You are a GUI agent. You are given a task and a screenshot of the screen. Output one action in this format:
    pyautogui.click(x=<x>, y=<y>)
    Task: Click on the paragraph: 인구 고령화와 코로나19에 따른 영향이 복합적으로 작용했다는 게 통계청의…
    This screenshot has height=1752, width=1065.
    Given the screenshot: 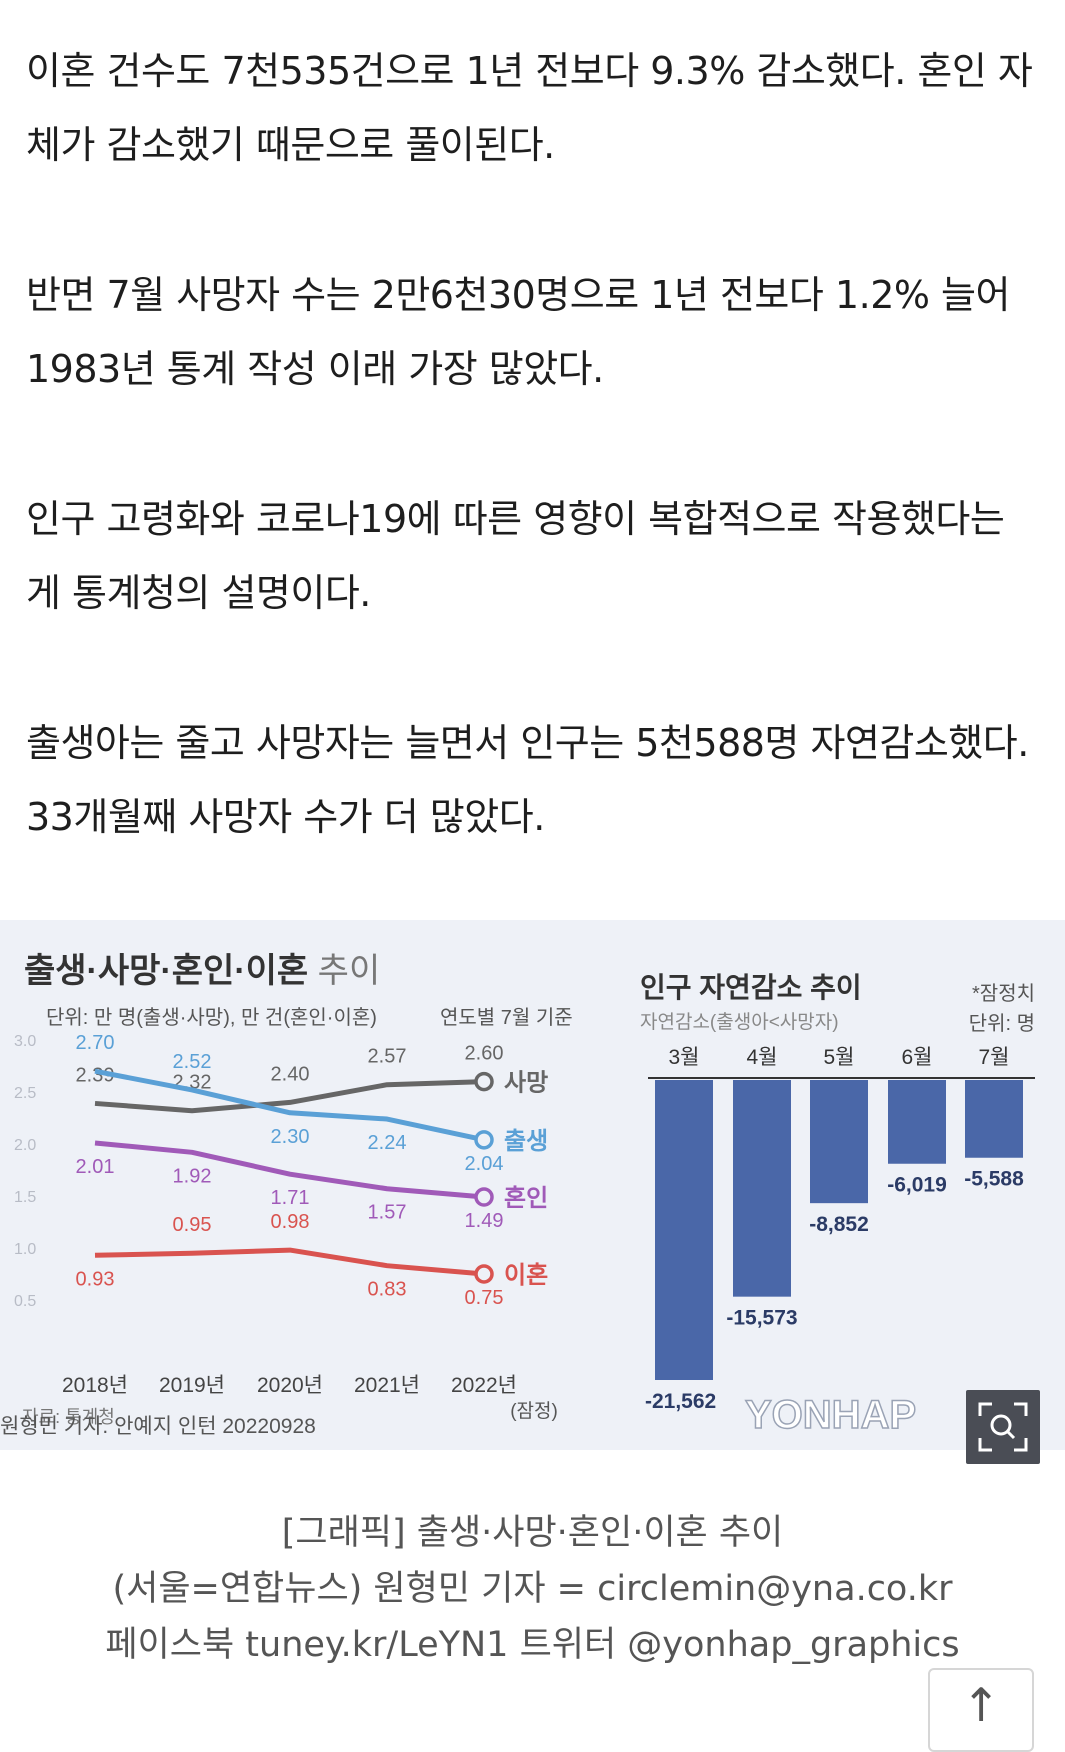 What is the action you would take?
    pyautogui.click(x=515, y=556)
    